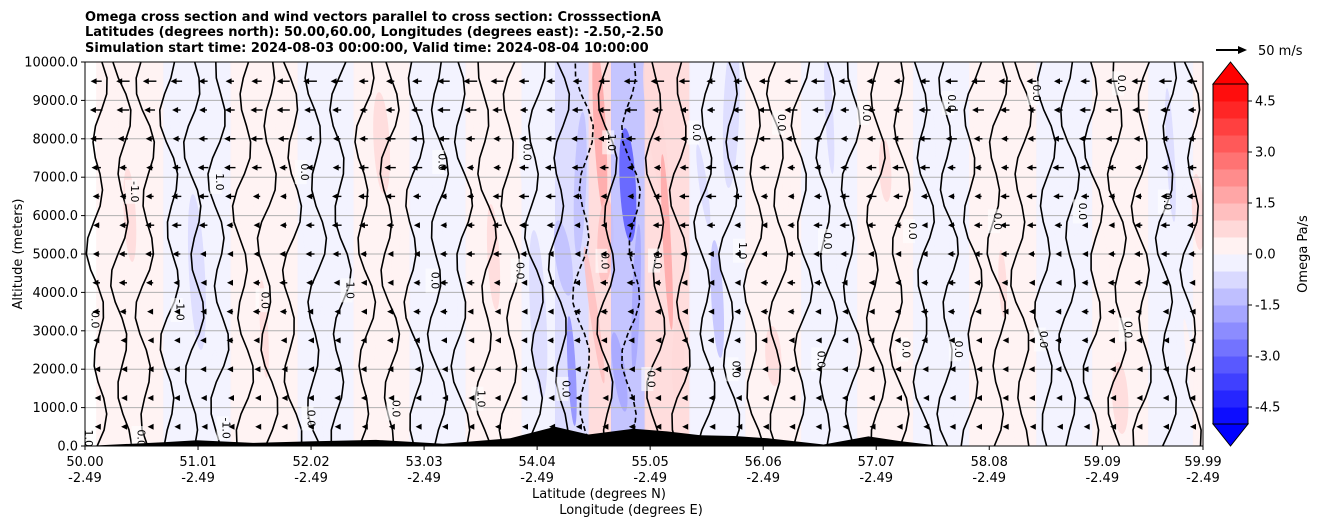 This screenshot has width=1320, height=526. What do you see at coordinates (424, 478) in the screenshot?
I see `x-tick-label-lon: -2.49` at bounding box center [424, 478].